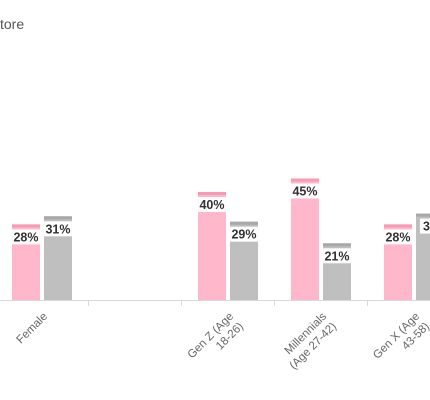 This screenshot has height=400, width=430. I want to click on data-label: 32, so click(426, 227).